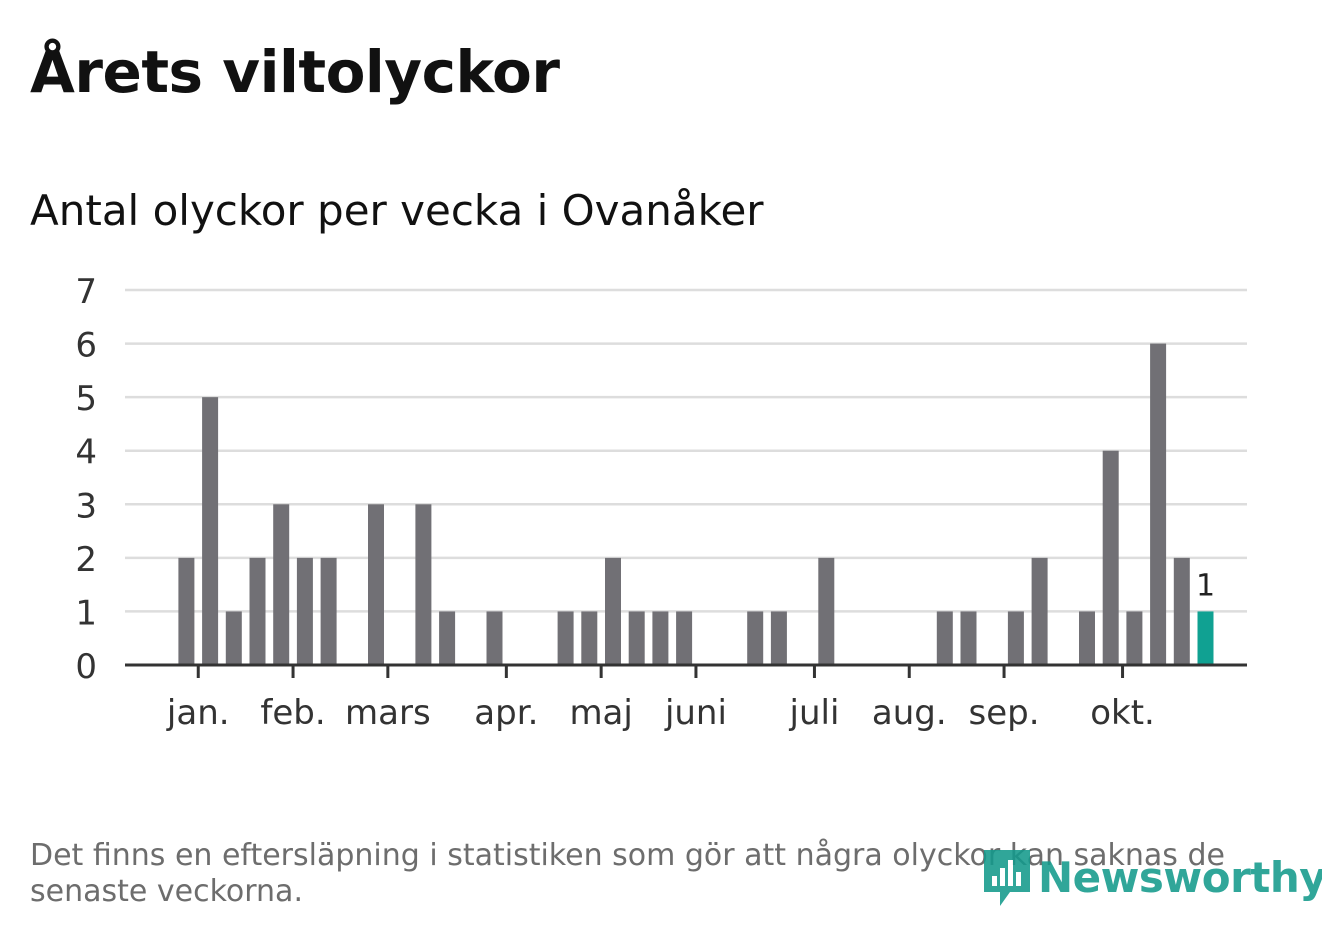 This screenshot has width=1322, height=939. I want to click on month-label: maj, so click(600, 713).